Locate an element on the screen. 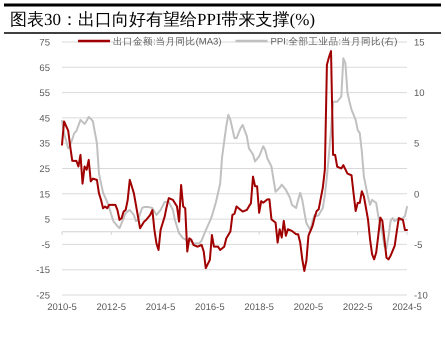 The width and height of the screenshot is (445, 345). y2-tick-label: -10 is located at coordinates (421, 296).